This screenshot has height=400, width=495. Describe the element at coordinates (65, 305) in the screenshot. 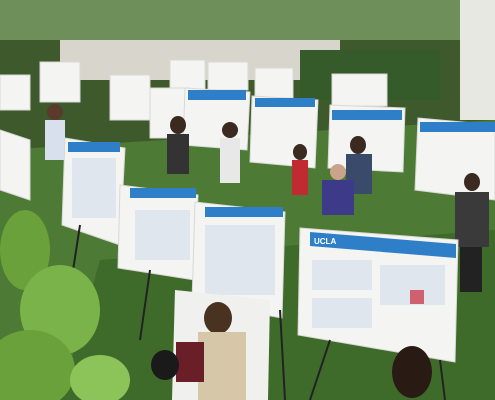

I see `plant` at that location.